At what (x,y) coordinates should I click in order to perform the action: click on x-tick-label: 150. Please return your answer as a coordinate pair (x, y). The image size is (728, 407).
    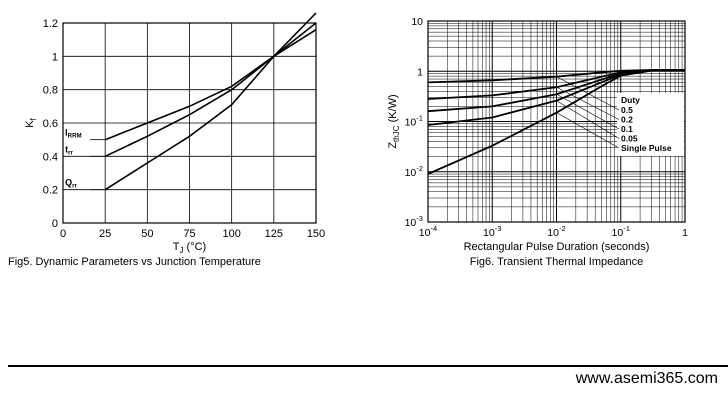
    Looking at the image, I should click on (316, 234).